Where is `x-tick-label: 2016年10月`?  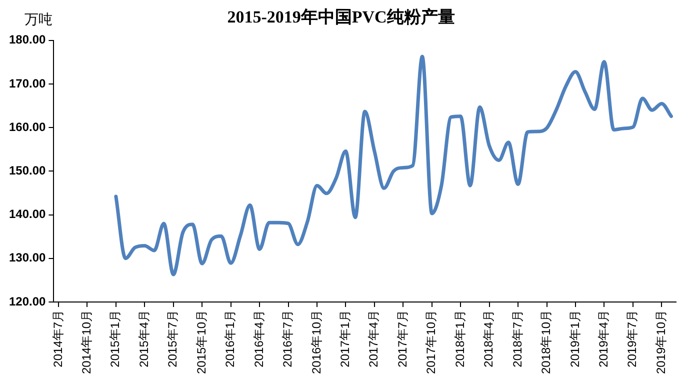
x-tick-label: 2016年10月 is located at coordinates (316, 342).